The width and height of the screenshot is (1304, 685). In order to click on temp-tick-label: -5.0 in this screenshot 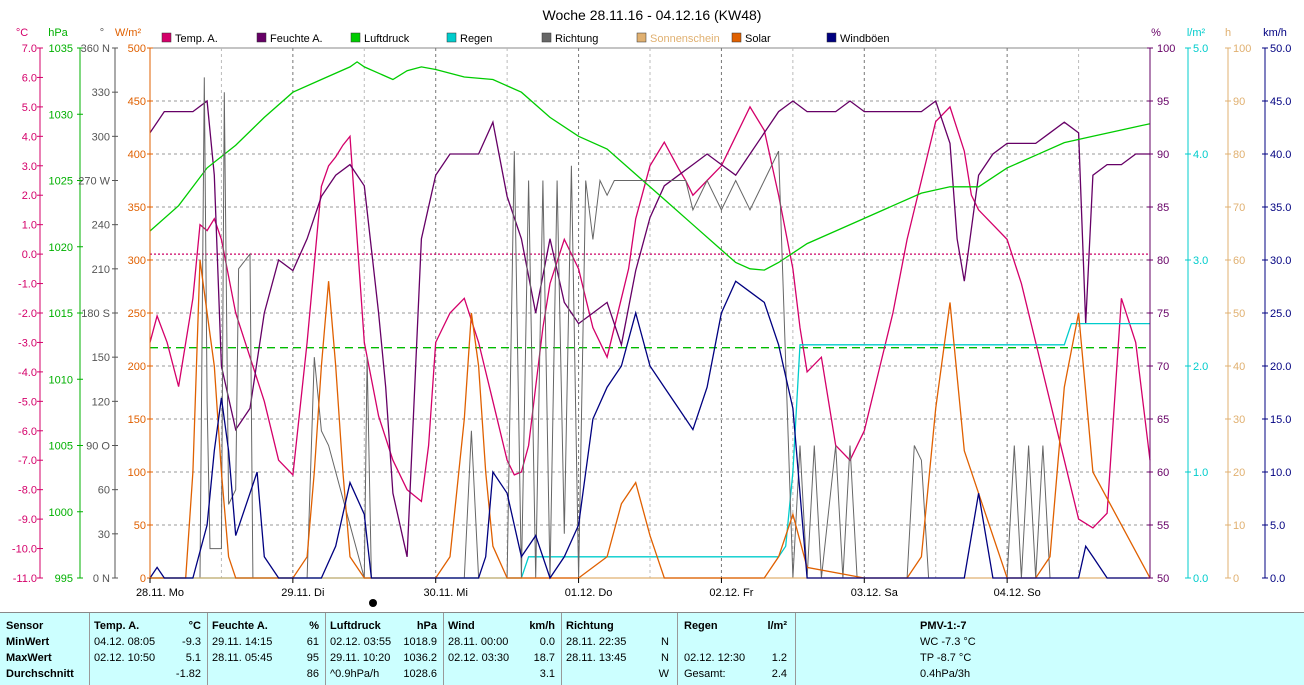, I will do `click(27, 402)`.